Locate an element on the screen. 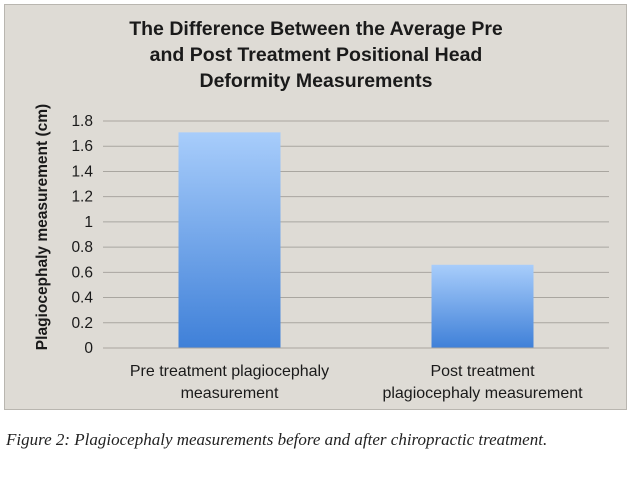 The height and width of the screenshot is (483, 634). y-tick-labels: 0 0.2 0.4 0.6 0.8 1 1.2 1.4 1.6 1.8 is located at coordinates (82, 235).